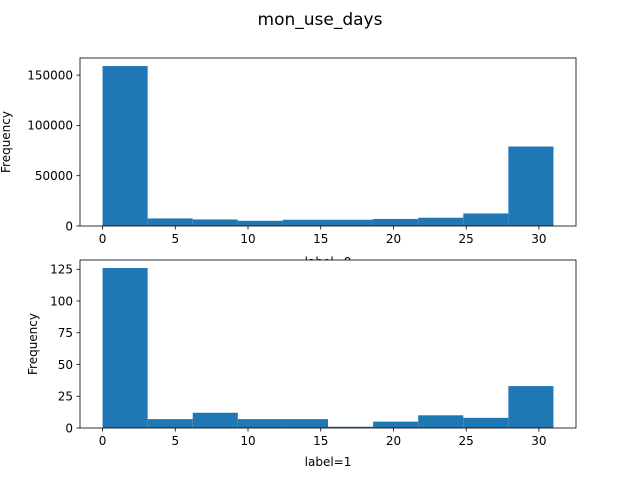  What do you see at coordinates (65, 333) in the screenshot?
I see `y-tick-label: 75` at bounding box center [65, 333].